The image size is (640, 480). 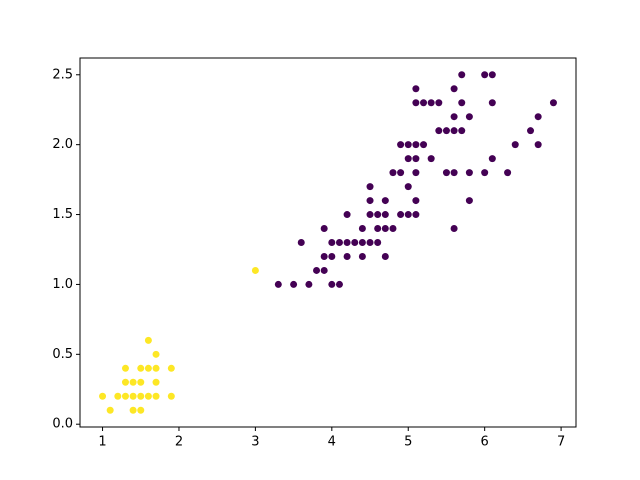 What do you see at coordinates (332, 442) in the screenshot?
I see `x-tick-label: 4` at bounding box center [332, 442].